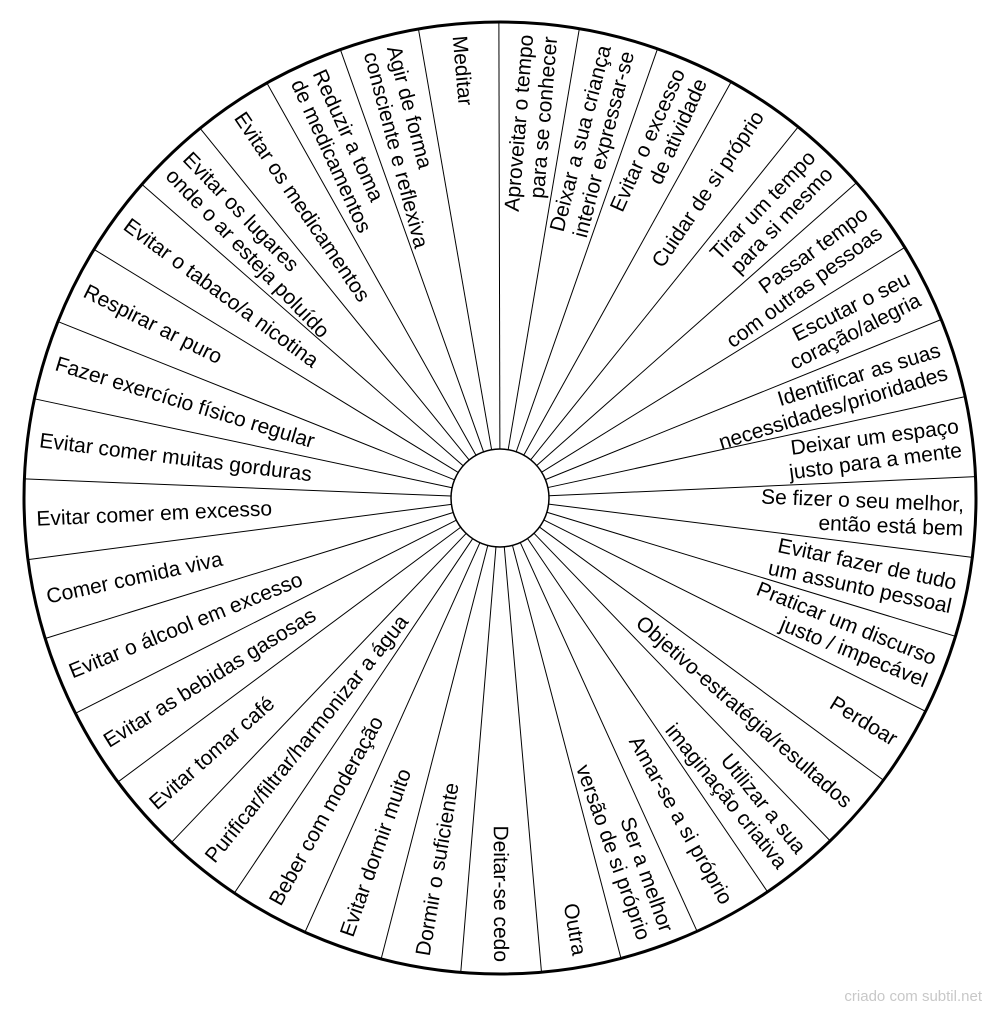 The height and width of the screenshot is (1017, 1000). What do you see at coordinates (913, 996) in the screenshot?
I see `watermark: criado com subtil.net` at bounding box center [913, 996].